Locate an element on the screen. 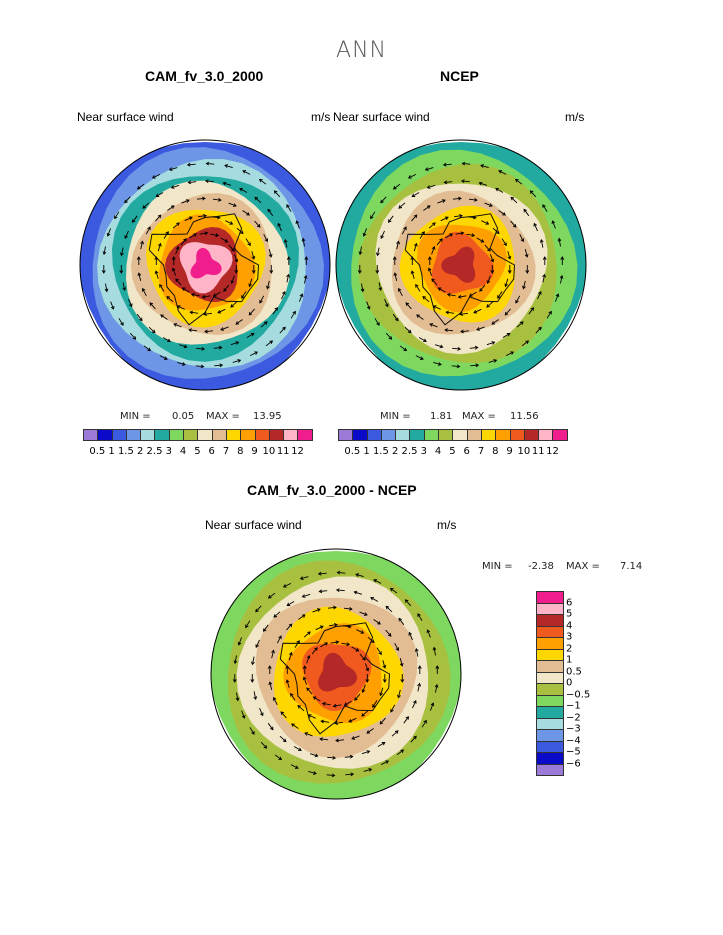 This screenshot has width=723, height=935. panel1-colorbar-tick-label: 0.5 is located at coordinates (97, 451).